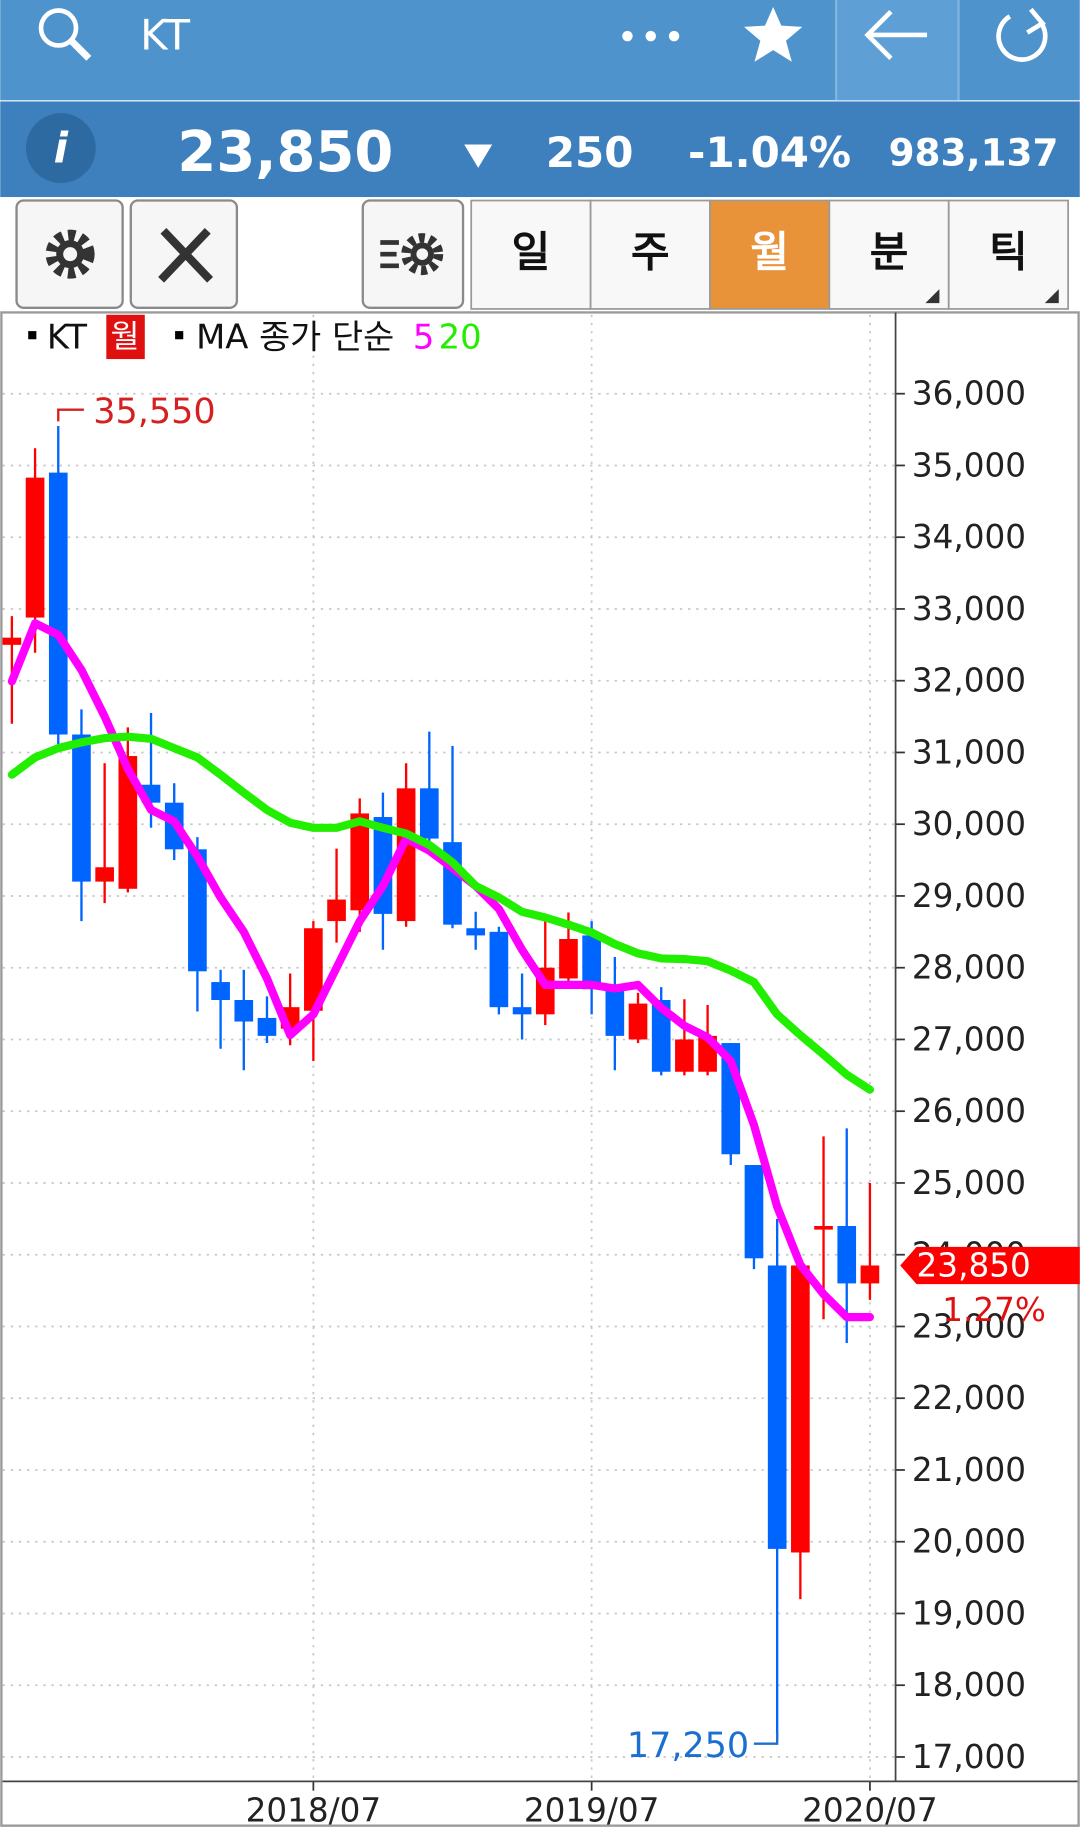  I want to click on search-button, so click(65, 34).